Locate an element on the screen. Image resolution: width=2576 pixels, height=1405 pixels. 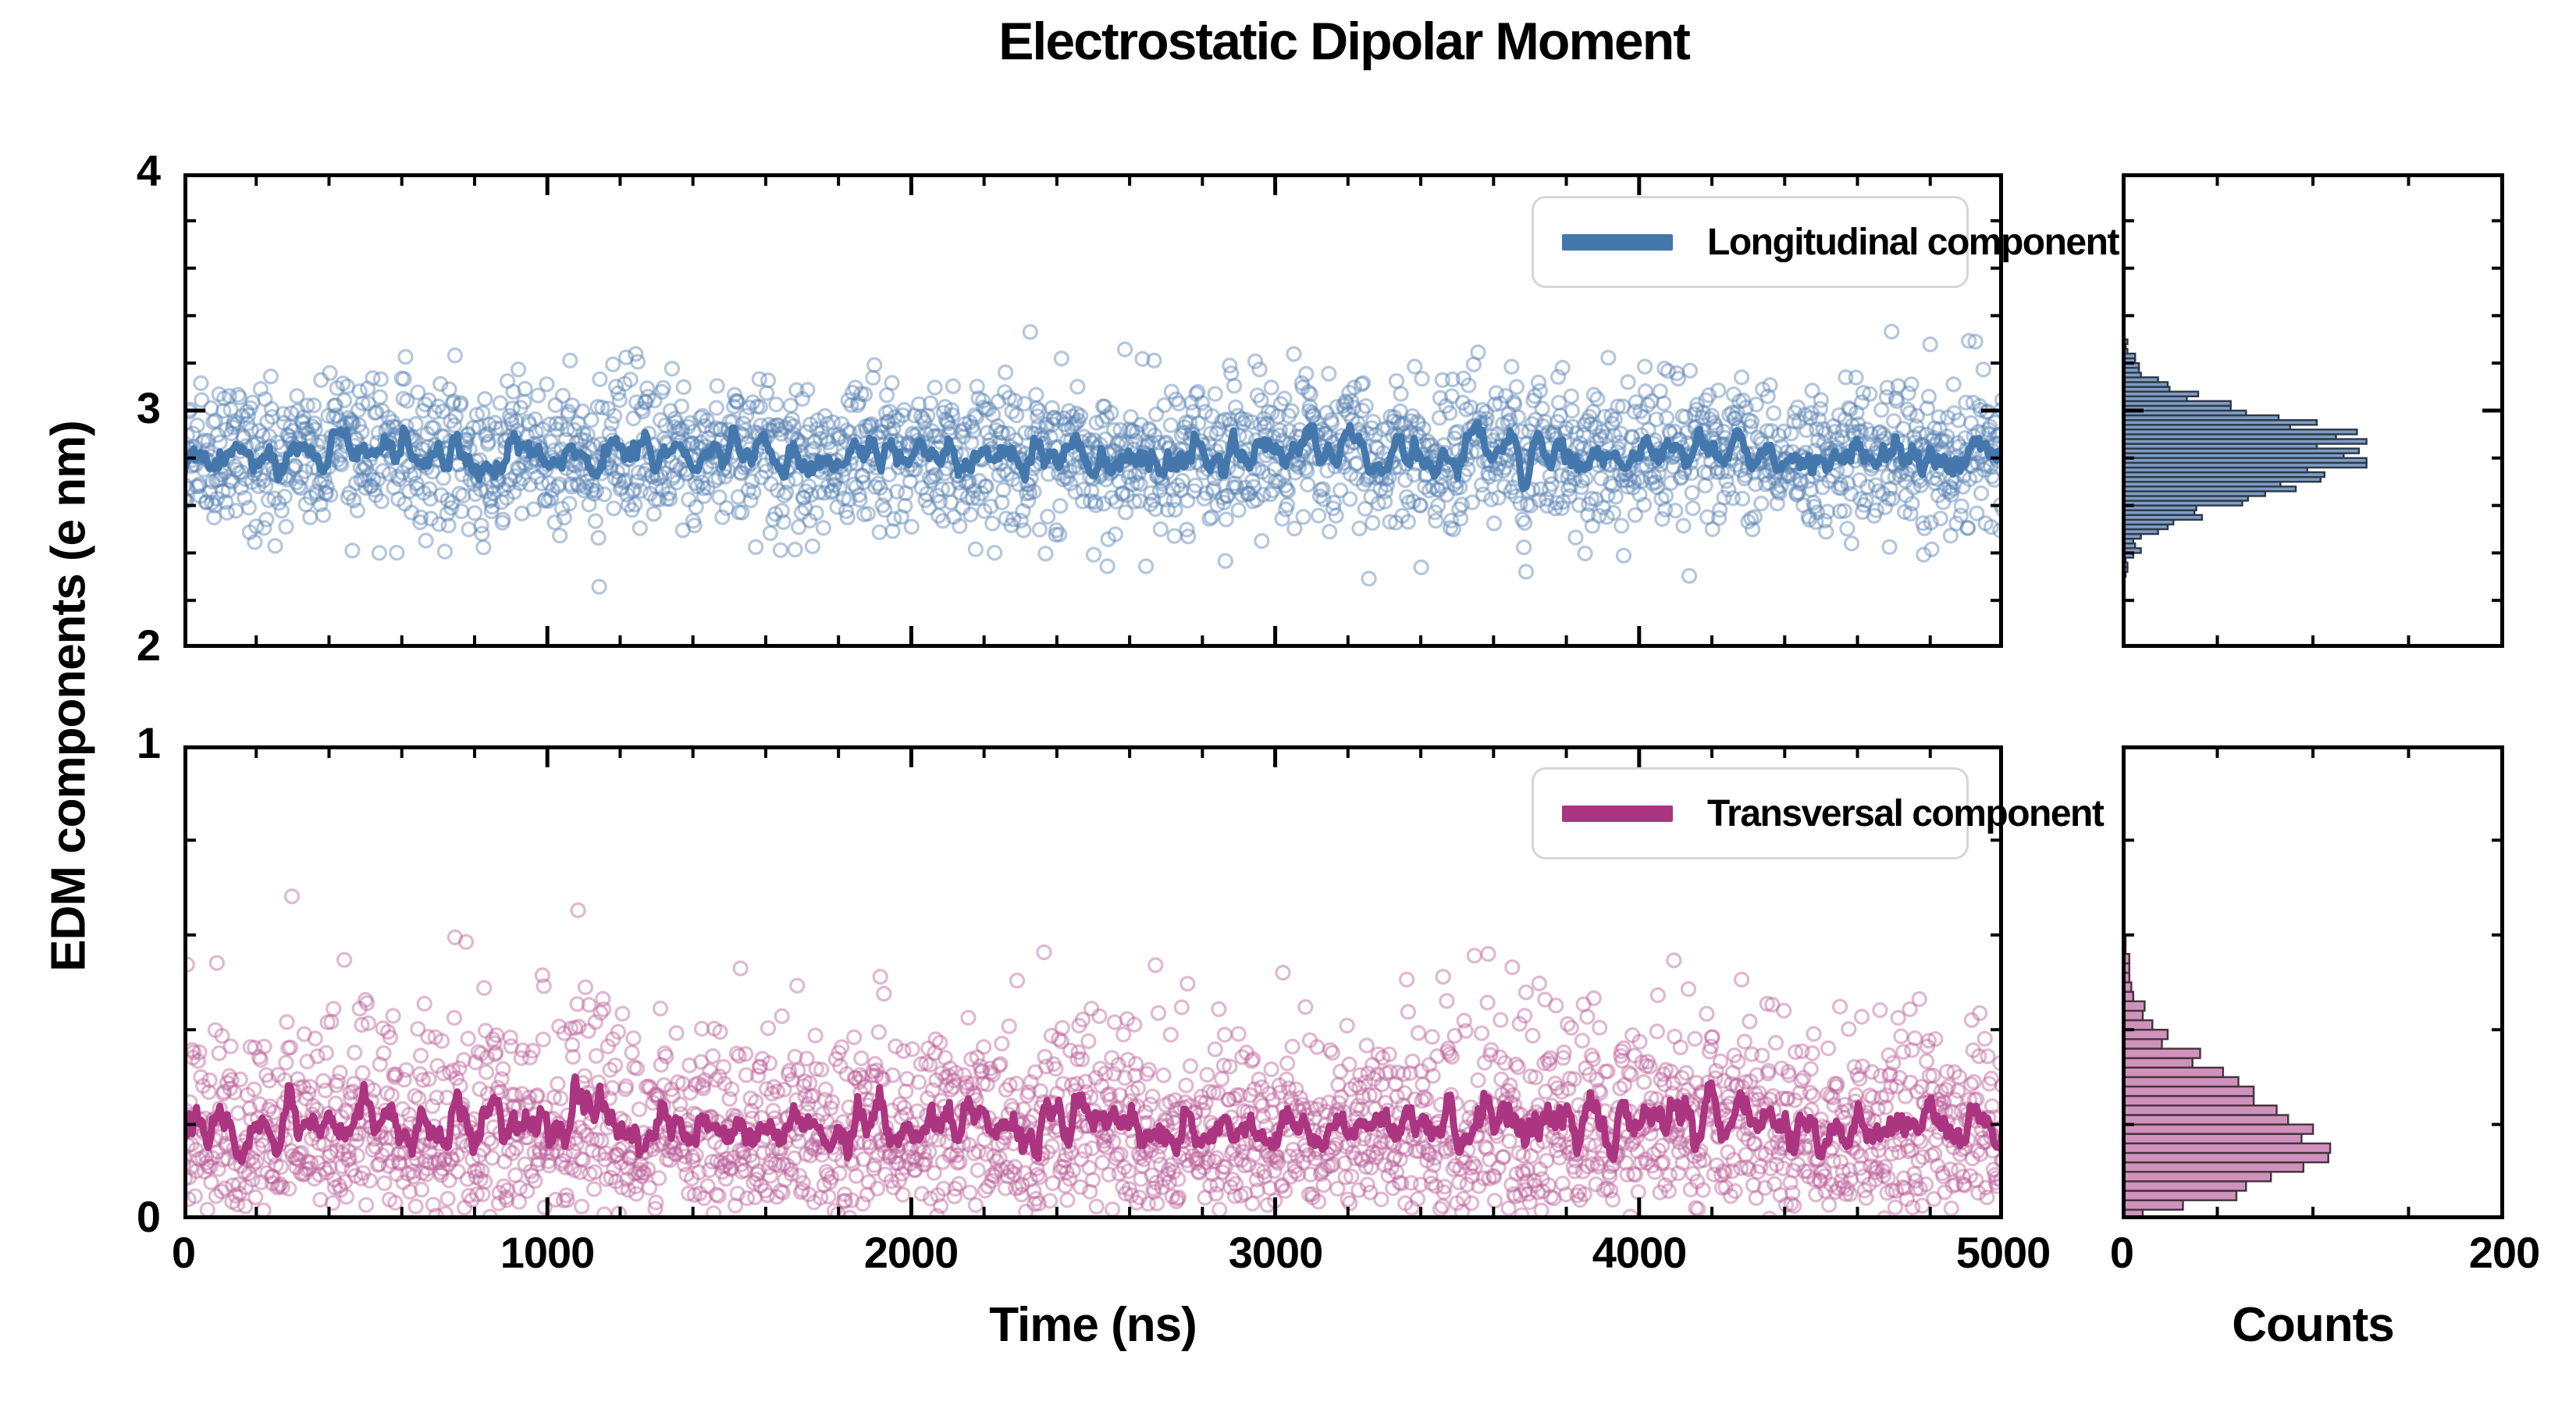
x-tick-label: 5000 is located at coordinates (2003, 1252).